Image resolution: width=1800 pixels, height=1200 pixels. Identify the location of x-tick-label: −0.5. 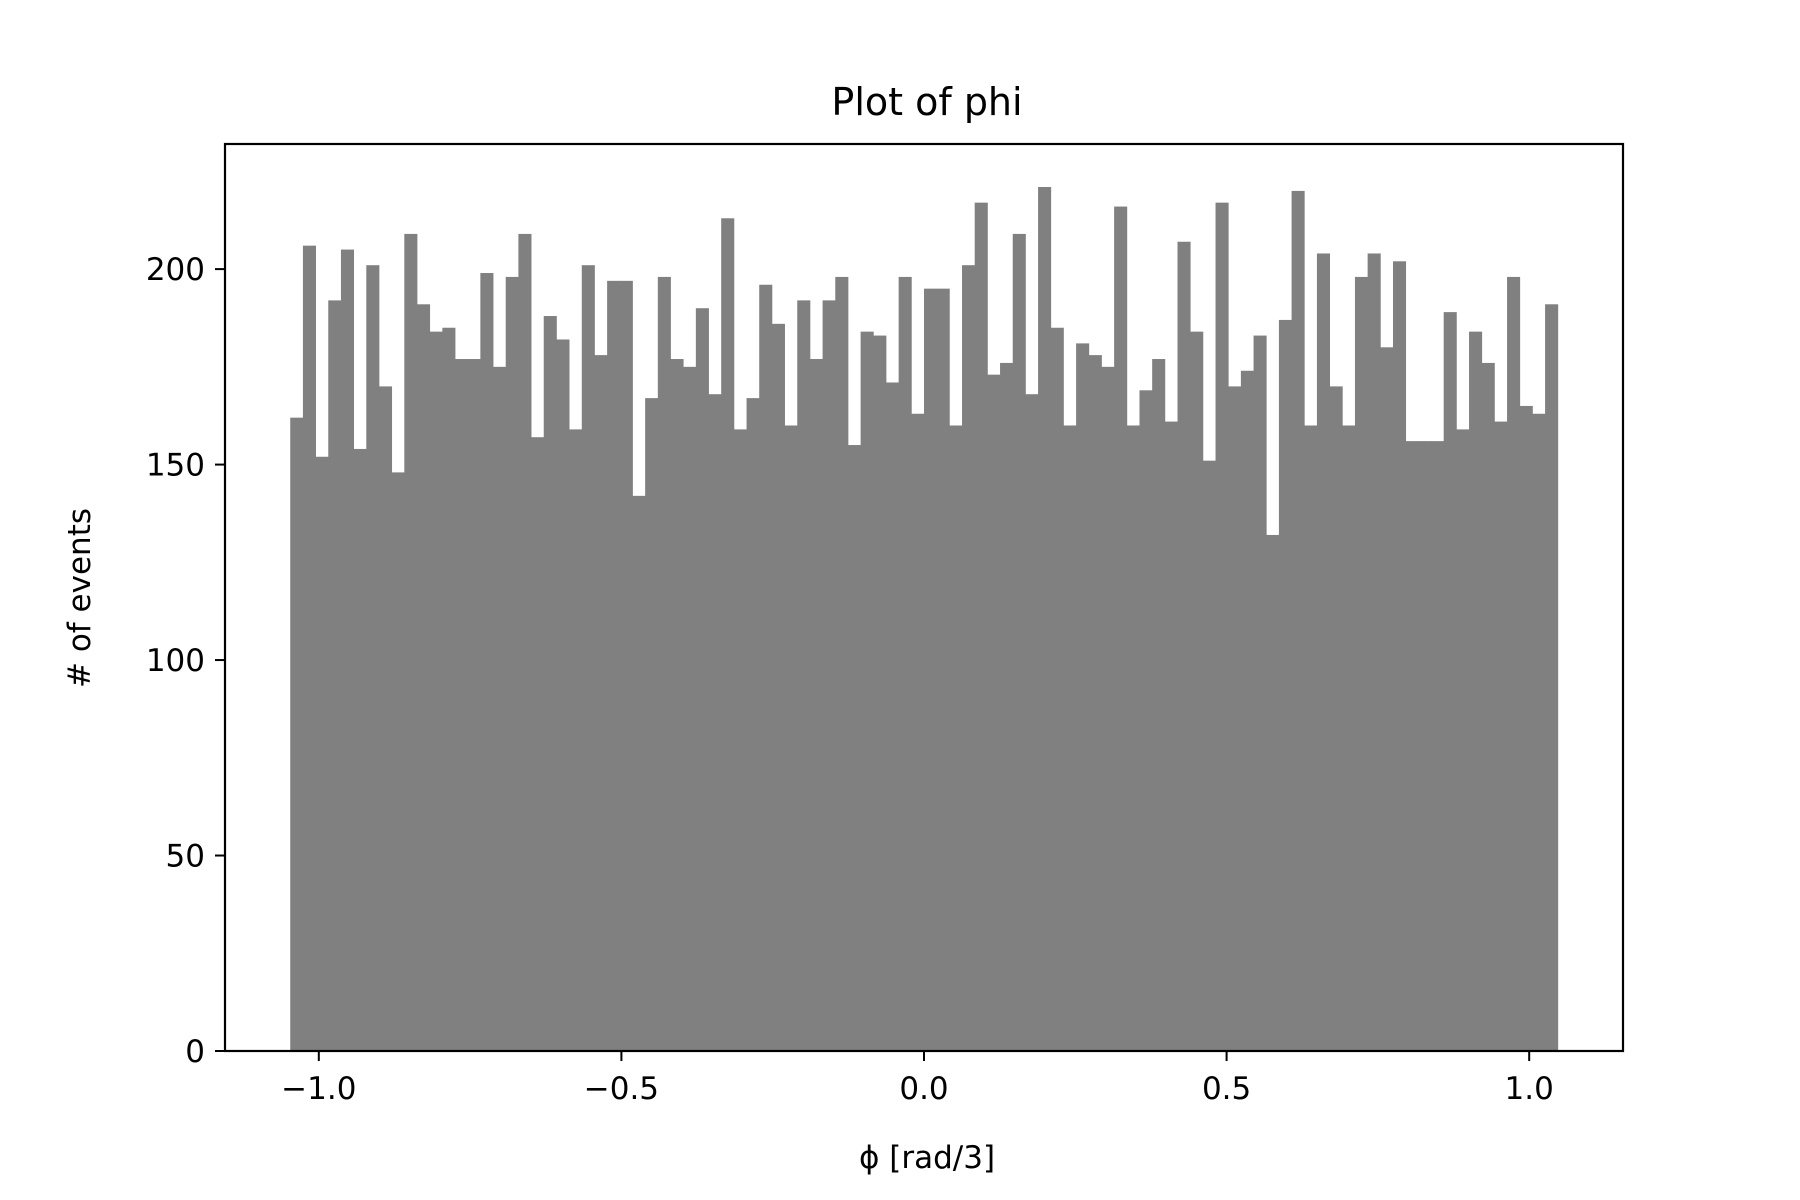
(621, 1089).